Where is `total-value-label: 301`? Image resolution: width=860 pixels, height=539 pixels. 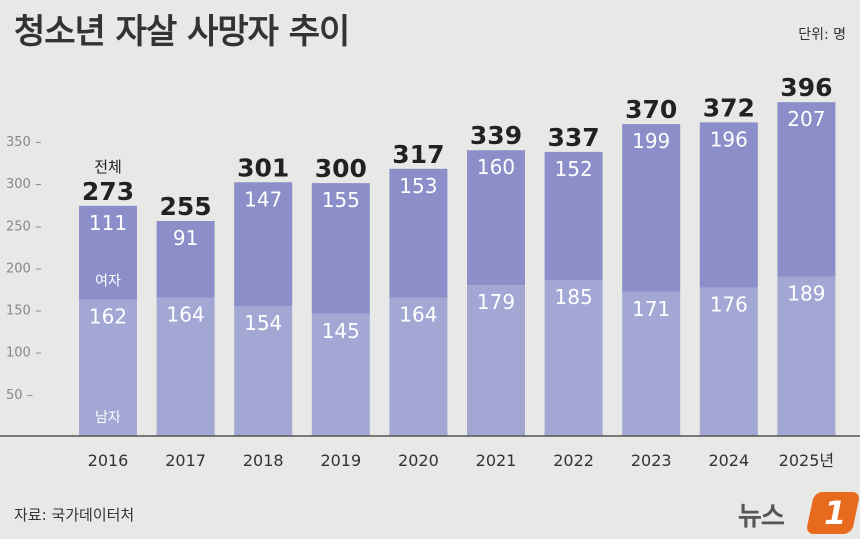
total-value-label: 301 is located at coordinates (263, 167).